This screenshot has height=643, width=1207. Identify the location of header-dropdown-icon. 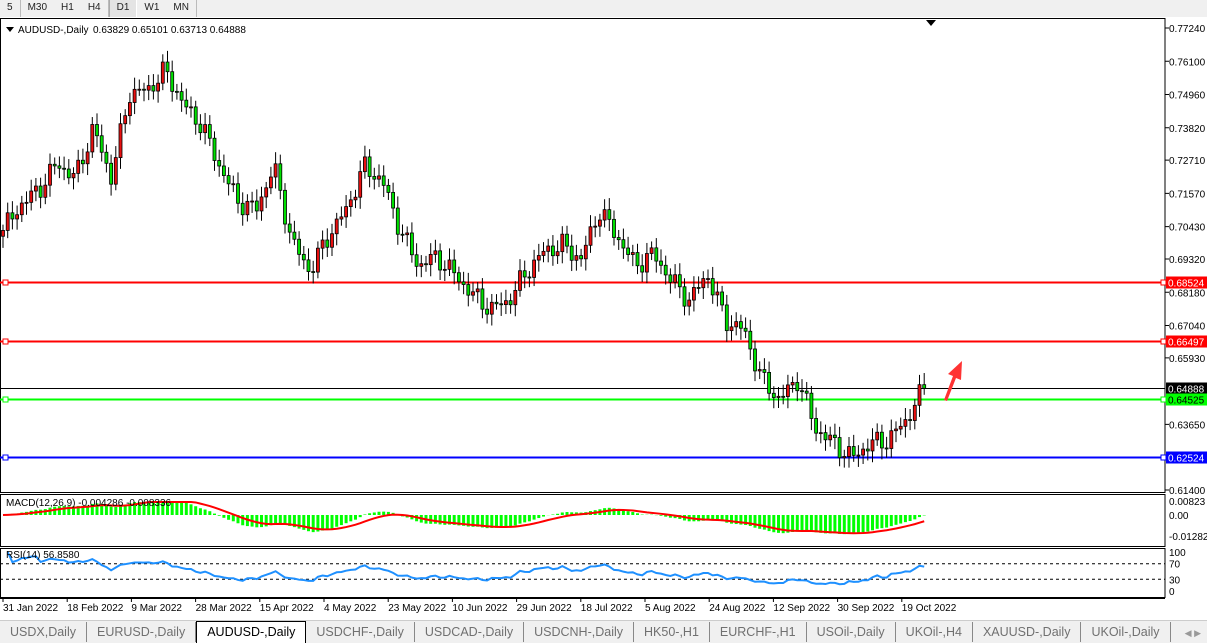
(10, 29).